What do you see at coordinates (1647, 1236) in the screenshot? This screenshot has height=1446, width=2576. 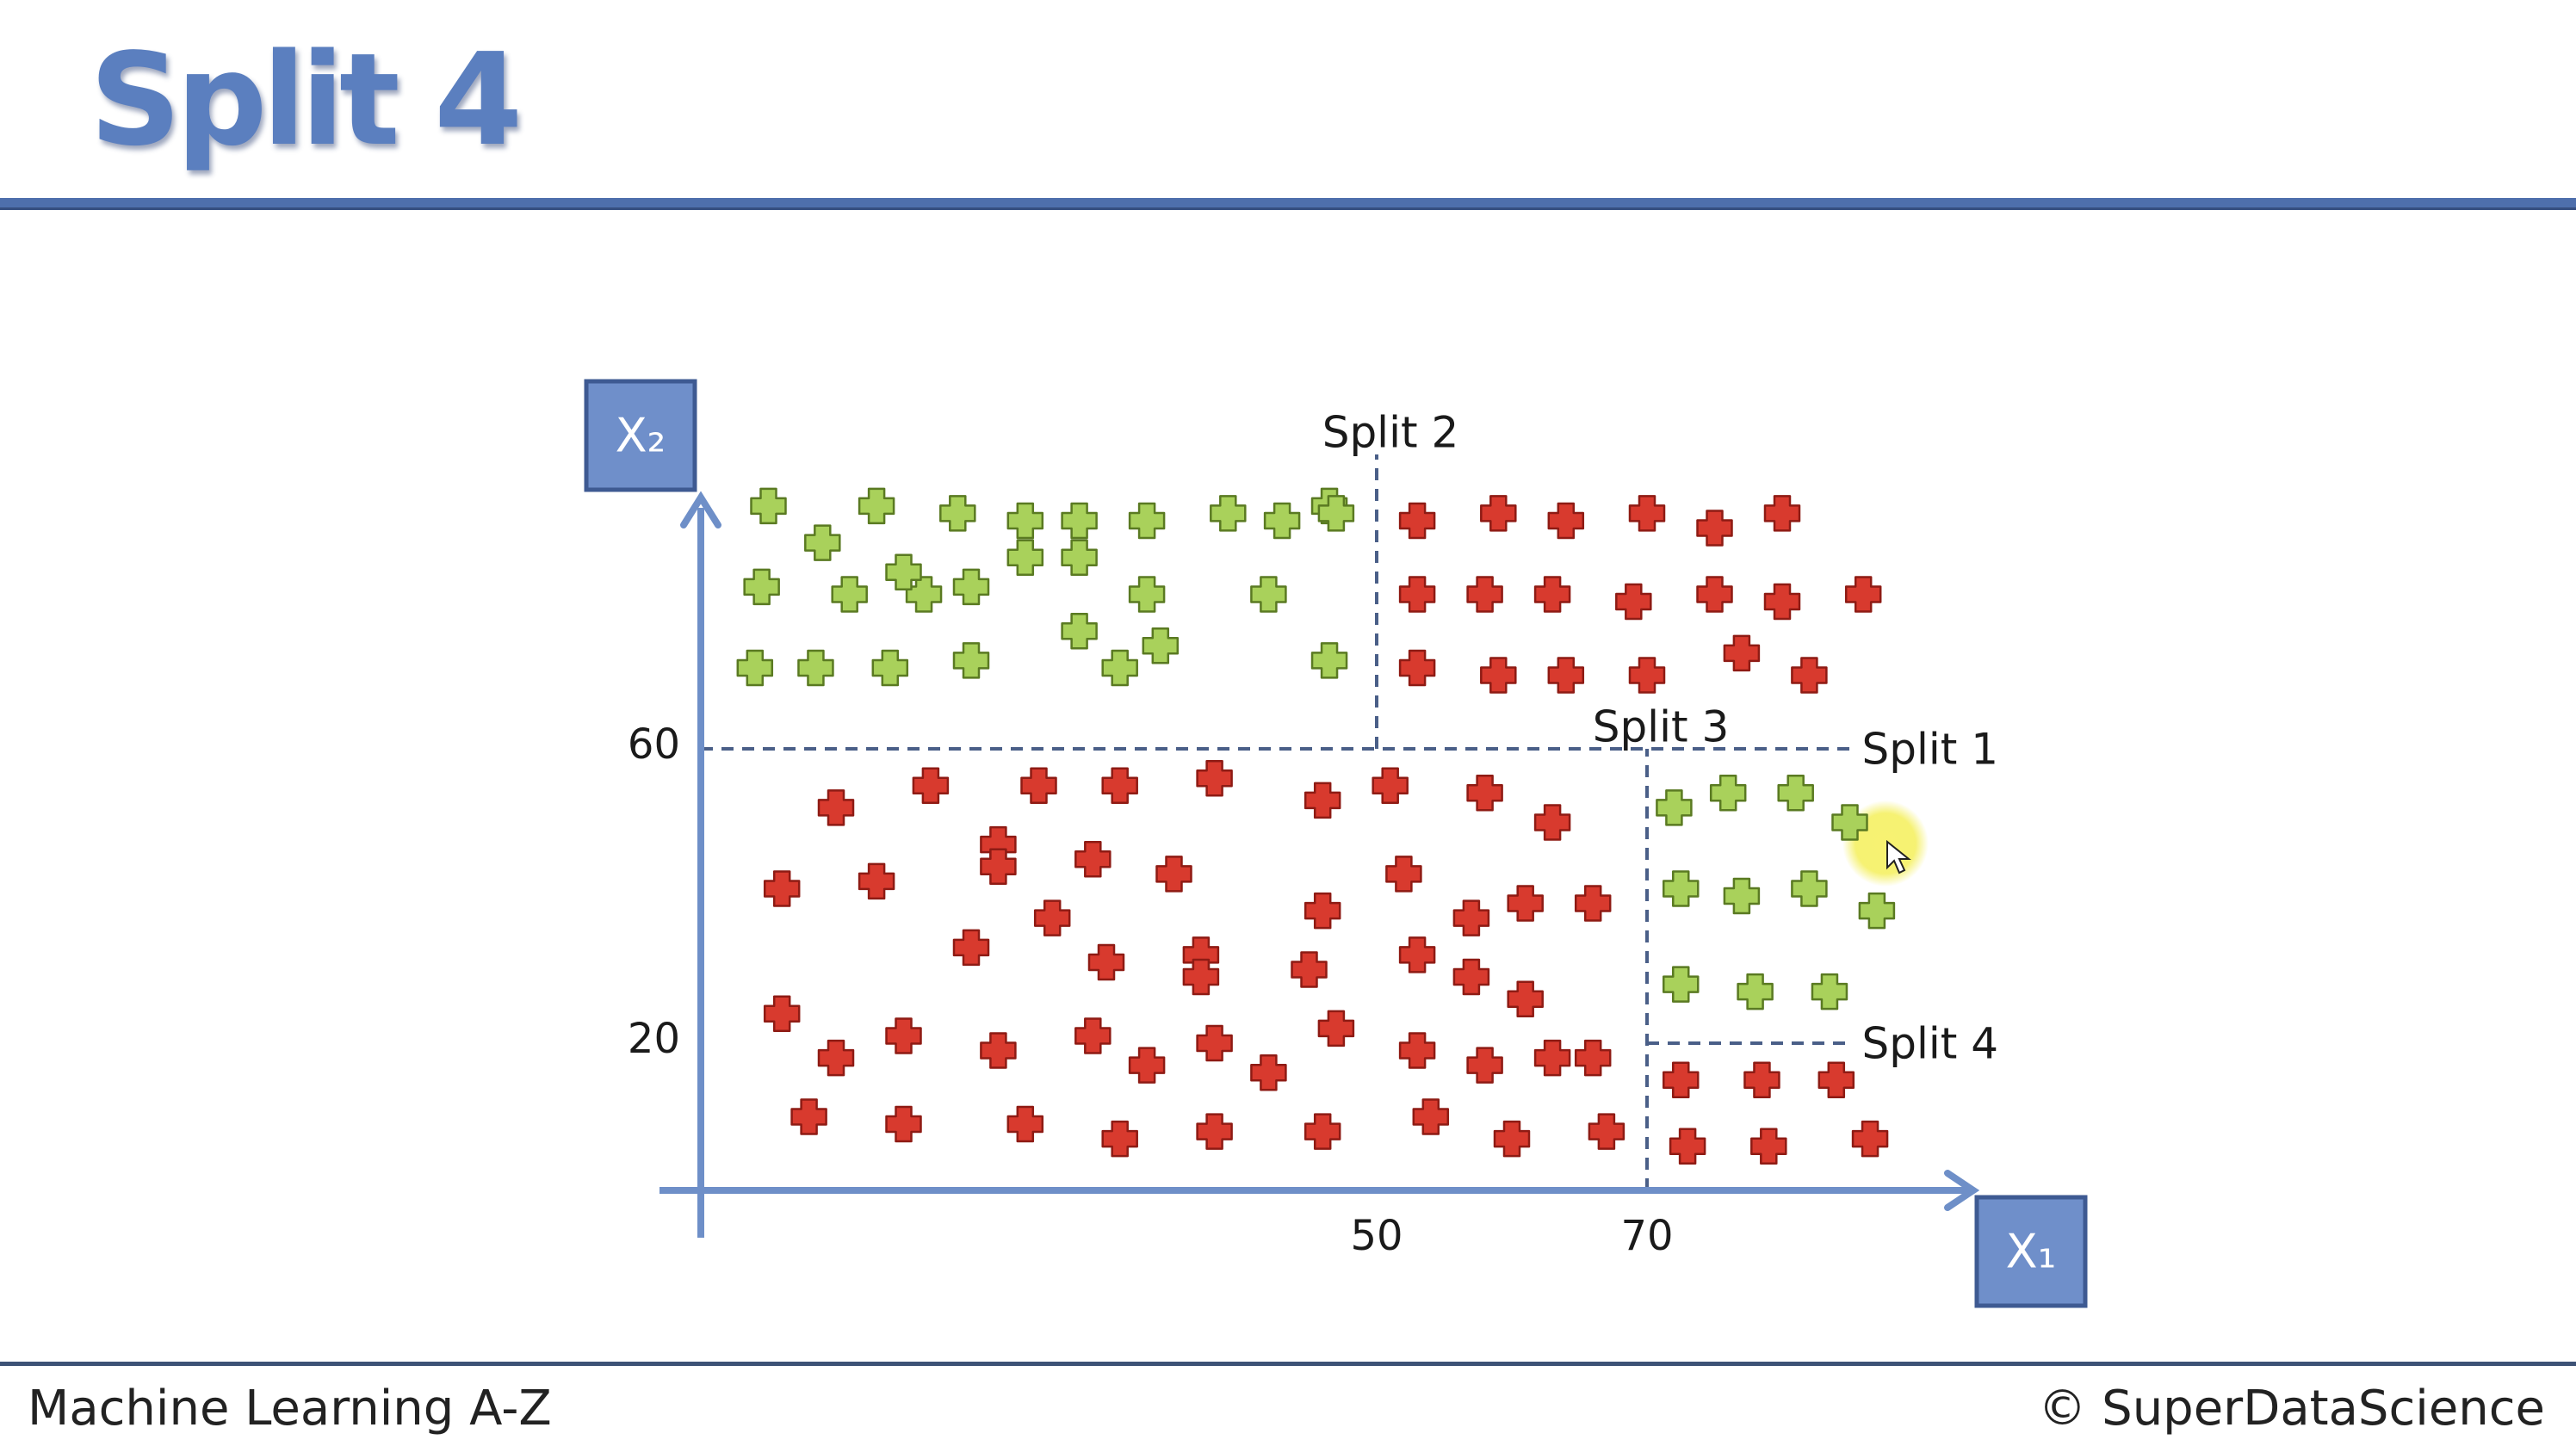 I see `x-tick-label-70: 70` at bounding box center [1647, 1236].